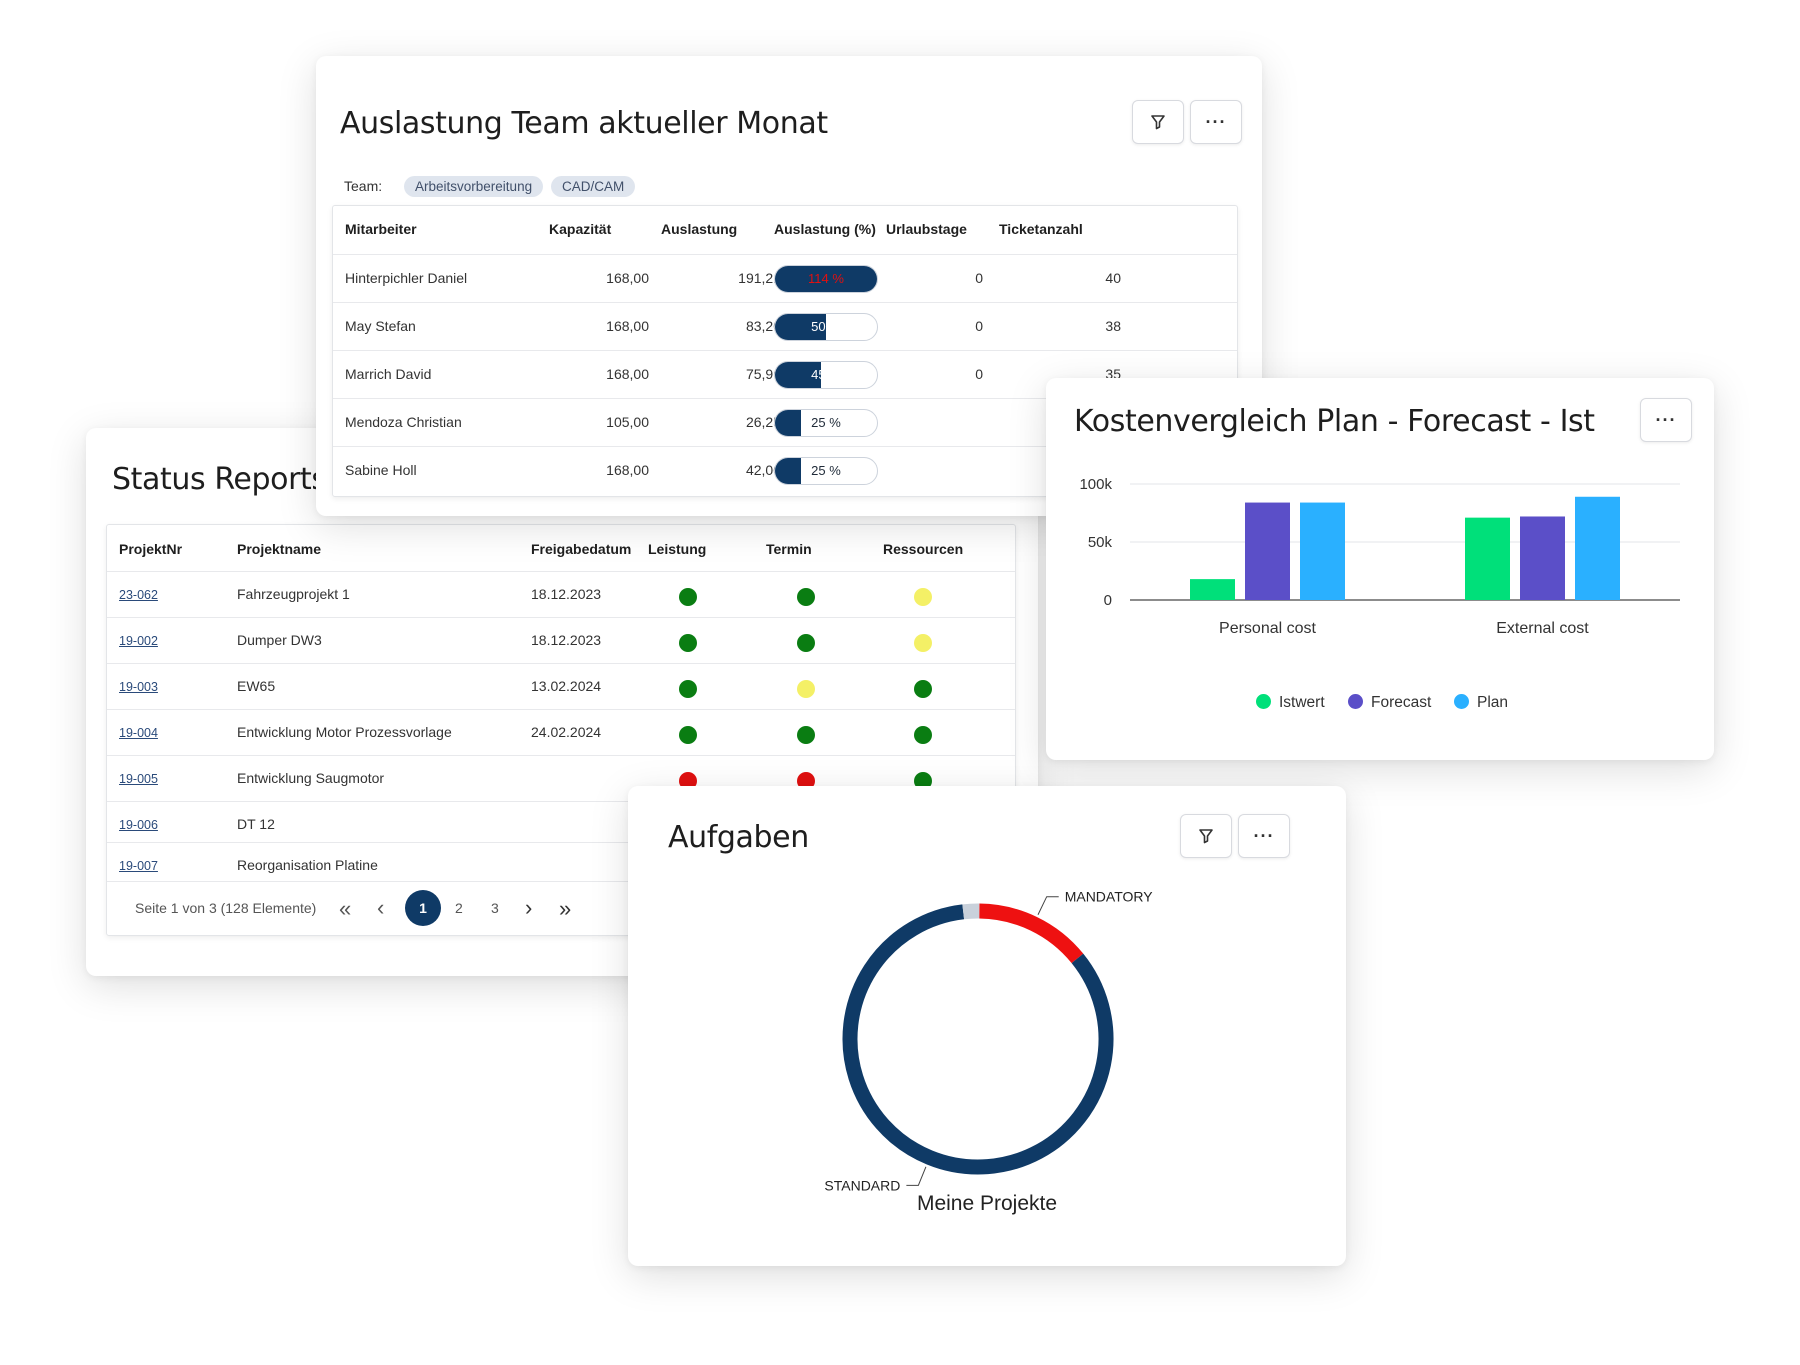 The height and width of the screenshot is (1365, 1800). What do you see at coordinates (1108, 600) in the screenshot?
I see `y-tick-label: 0` at bounding box center [1108, 600].